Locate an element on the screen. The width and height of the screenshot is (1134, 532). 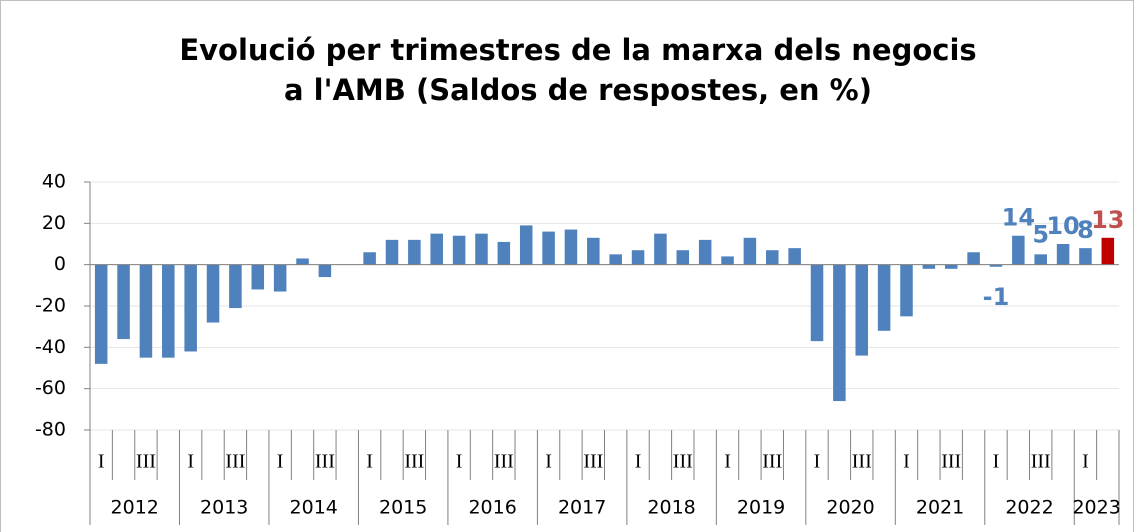
data-label: 8 is located at coordinates (1085, 230).